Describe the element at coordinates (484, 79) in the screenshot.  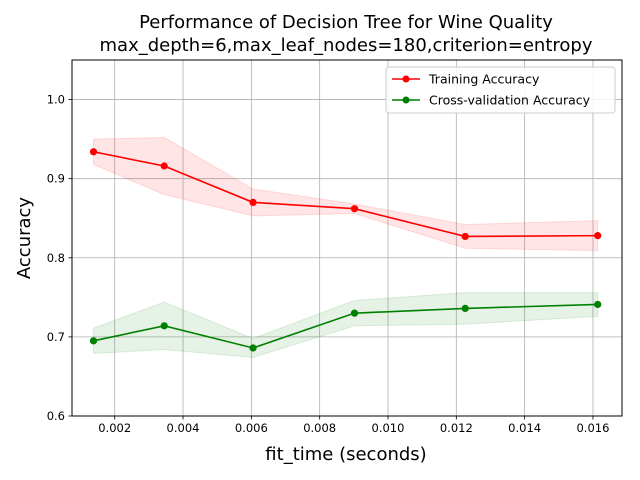
I see `legend-label-training: Training Accuracy` at that location.